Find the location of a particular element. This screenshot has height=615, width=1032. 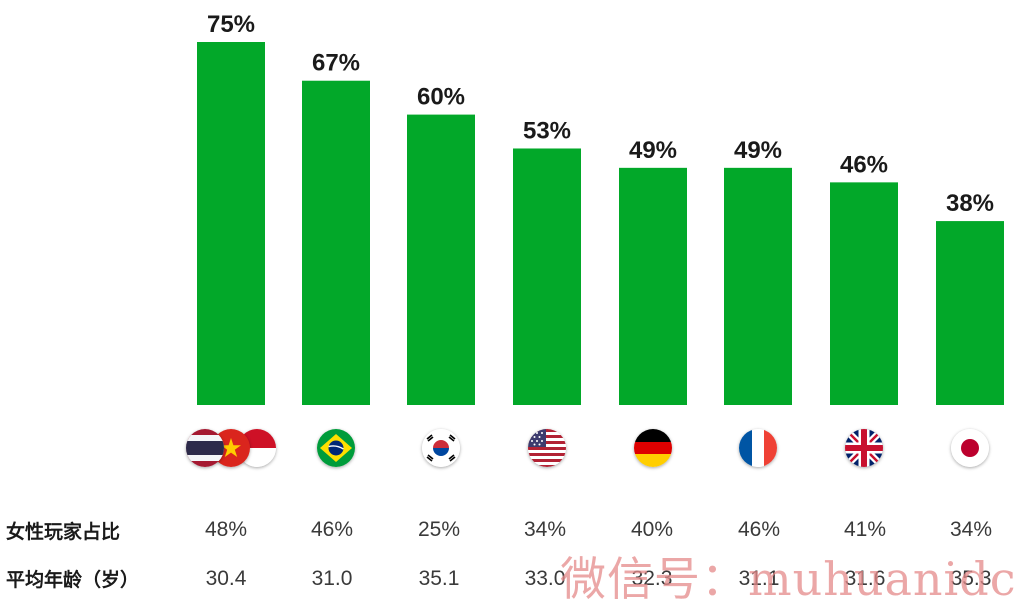

average-age-cell: 35.1 is located at coordinates (439, 578).